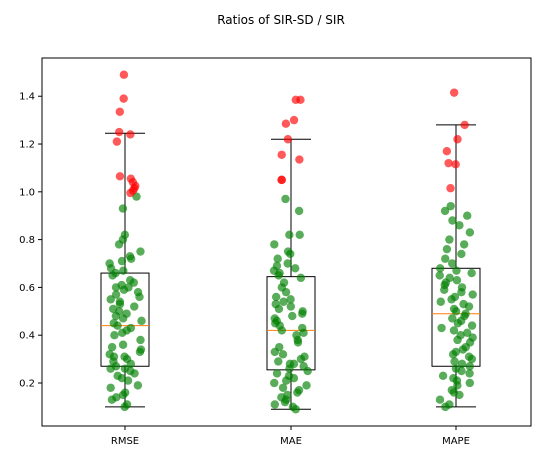  I want to click on y-tick-label: 1.4, so click(27, 97).